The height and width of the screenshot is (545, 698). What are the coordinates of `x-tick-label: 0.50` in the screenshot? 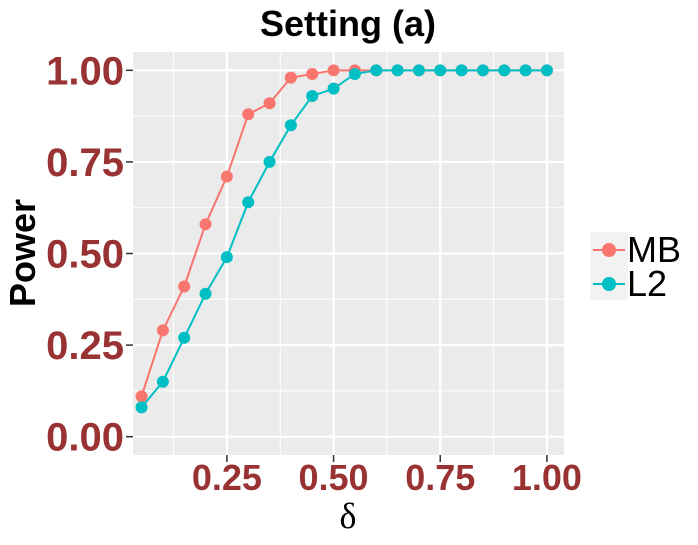 It's located at (334, 477).